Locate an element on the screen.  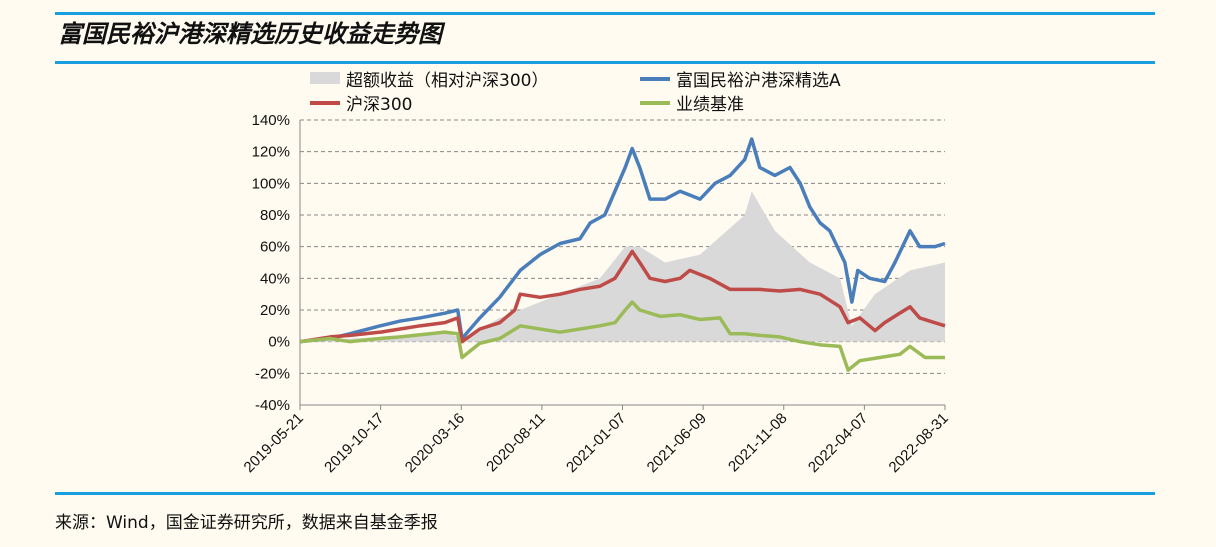
x-tick-label: 2022-04-07 is located at coordinates (838, 443).